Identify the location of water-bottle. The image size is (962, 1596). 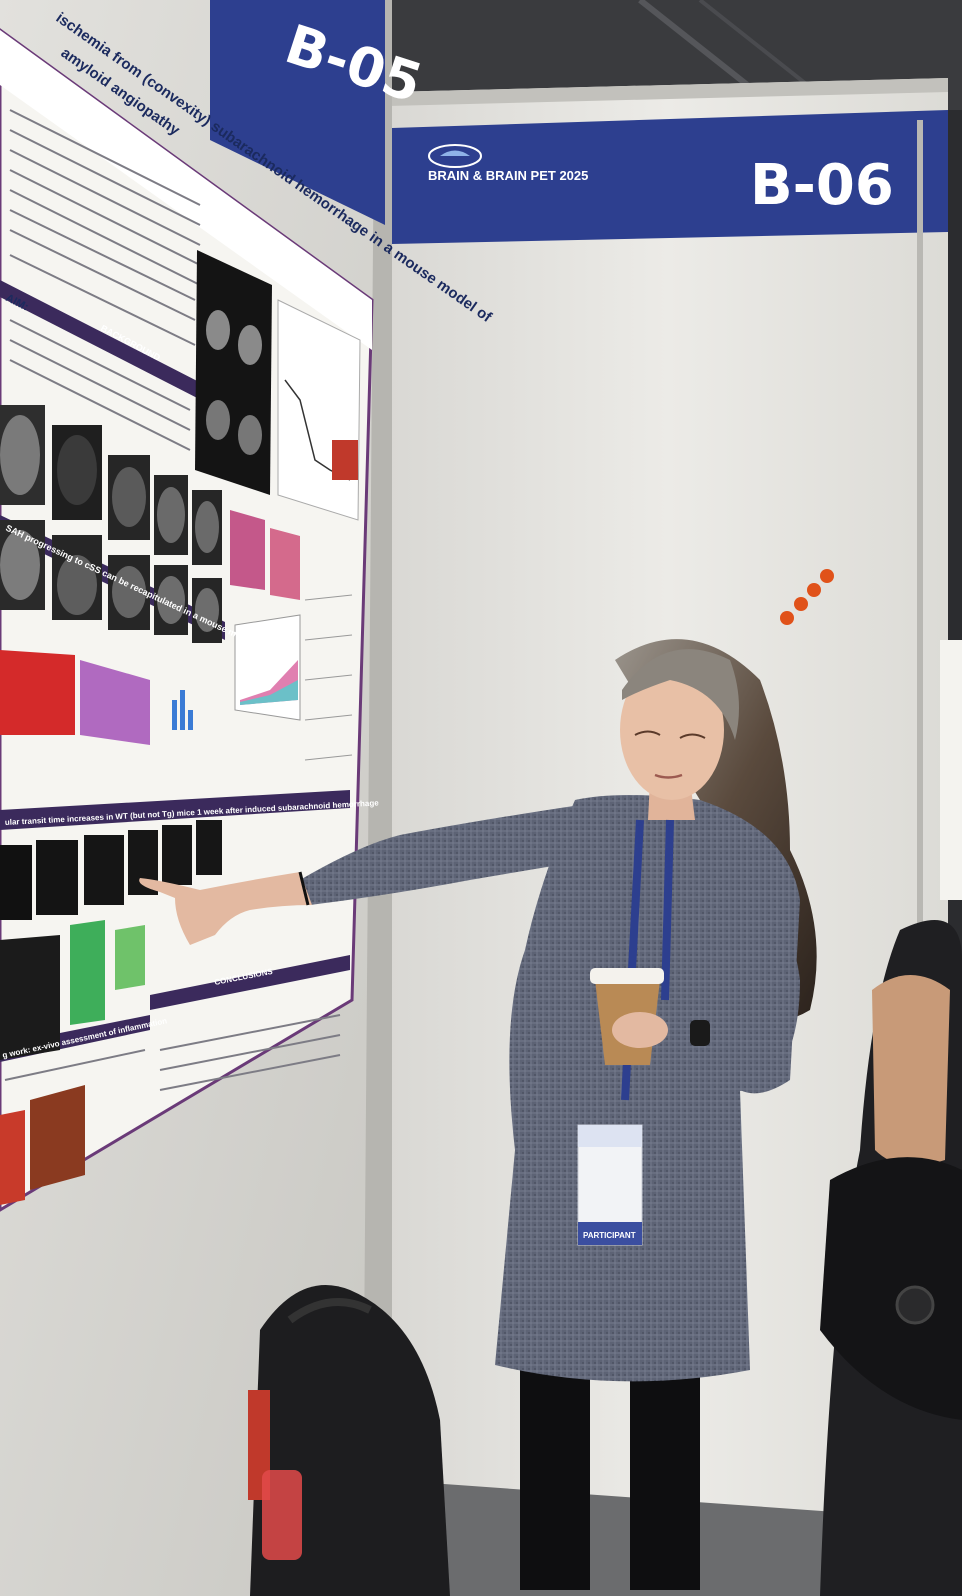
(282, 1515).